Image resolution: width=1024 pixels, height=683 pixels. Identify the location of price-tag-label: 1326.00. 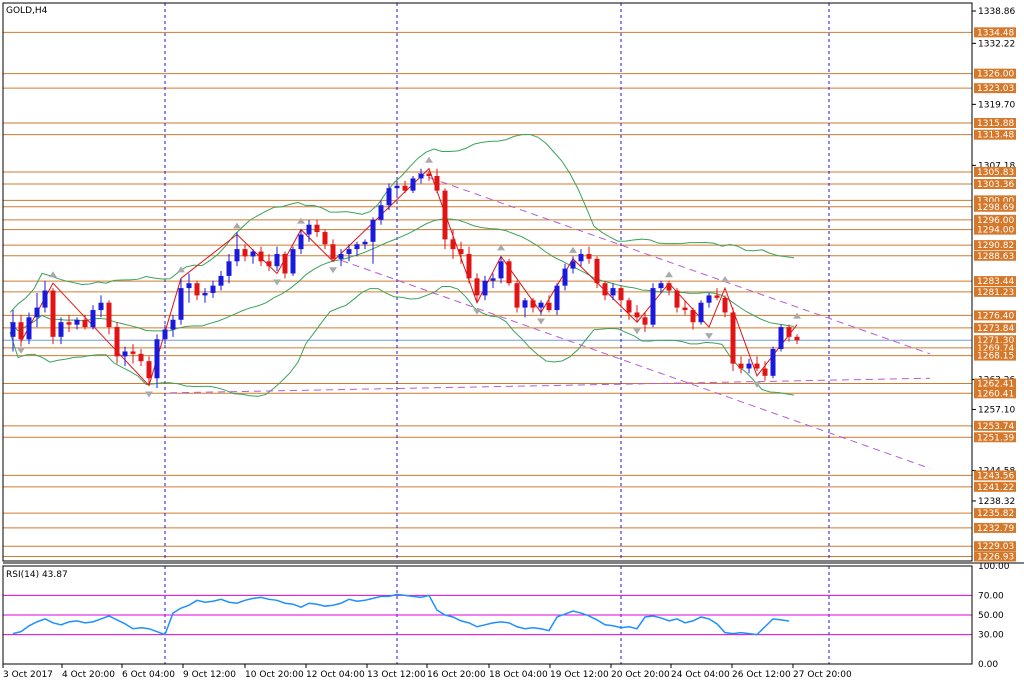
(995, 75).